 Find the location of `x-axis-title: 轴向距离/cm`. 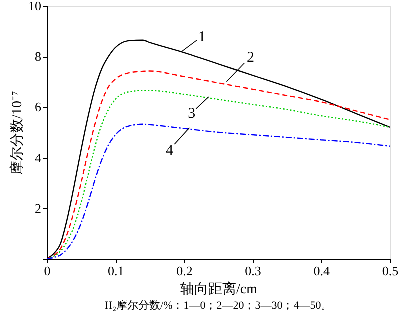

x-axis-title: 轴向距离/cm is located at coordinates (219, 290).